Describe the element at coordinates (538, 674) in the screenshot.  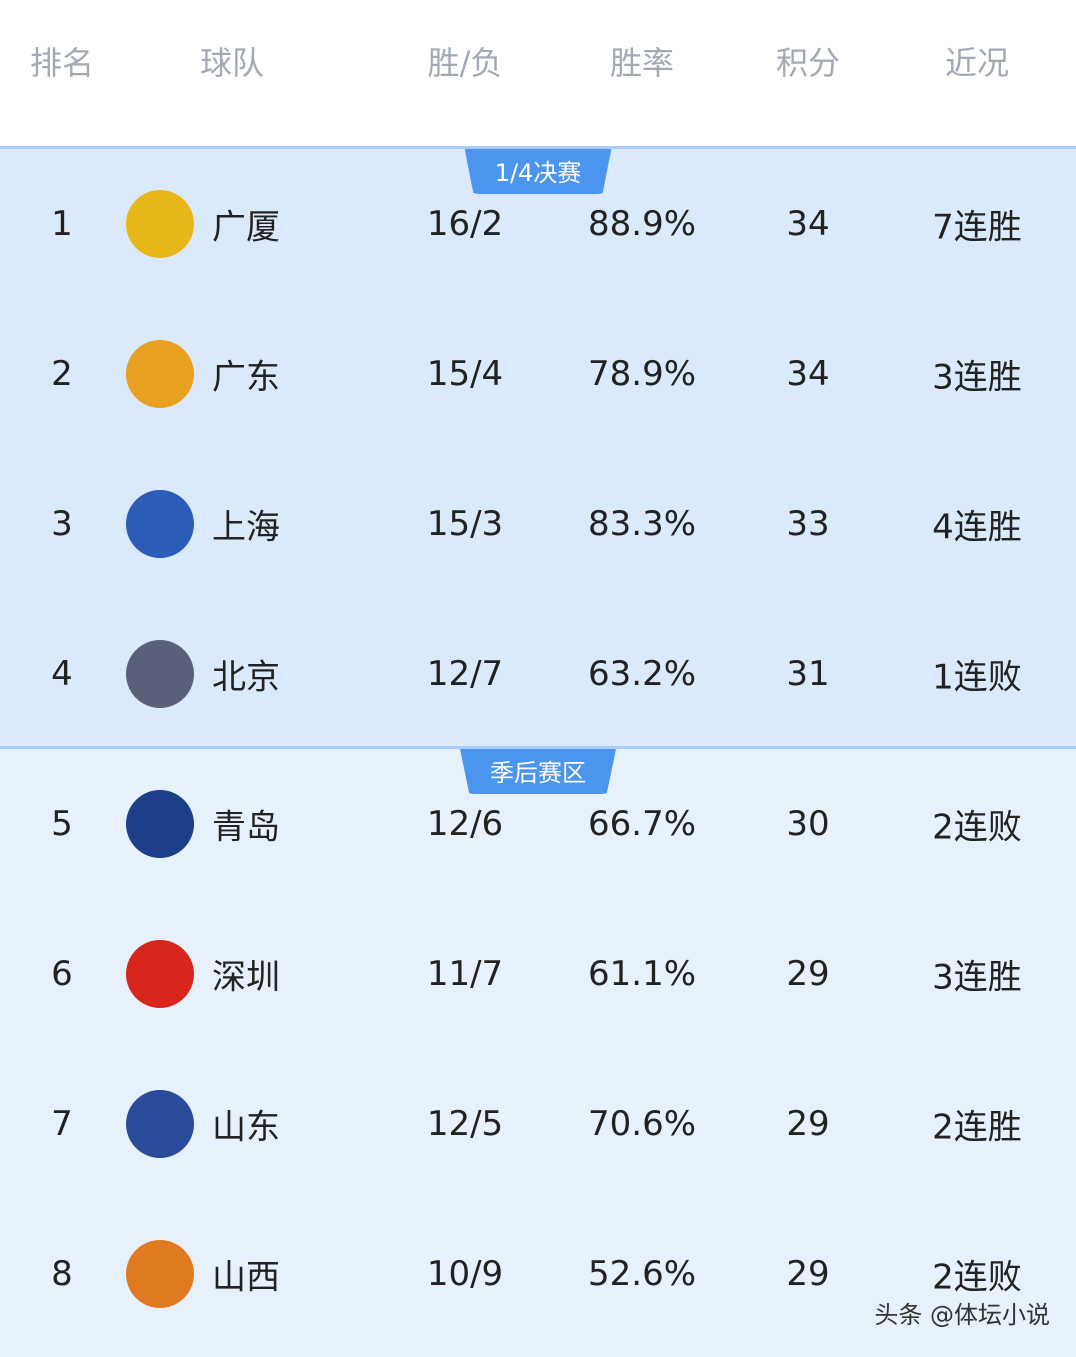
I see `table-row: 4 北京 12/7 63.2% 31 1连败` at that location.